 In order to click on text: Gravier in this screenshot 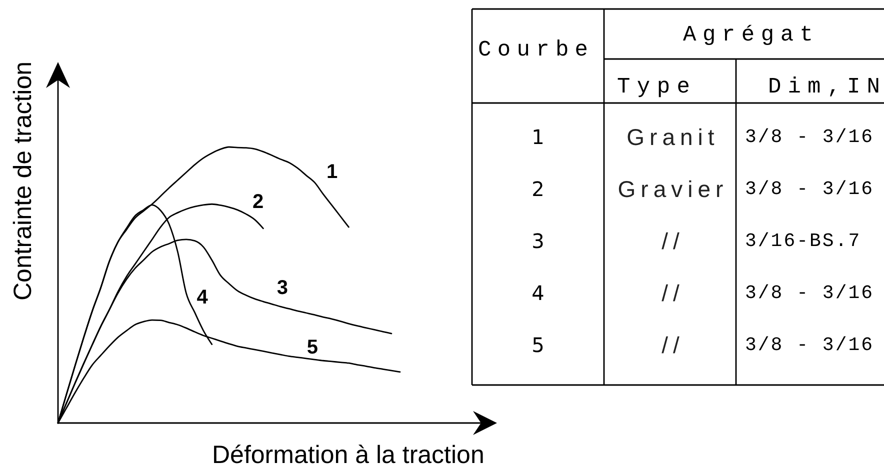, I will do `click(673, 189)`.